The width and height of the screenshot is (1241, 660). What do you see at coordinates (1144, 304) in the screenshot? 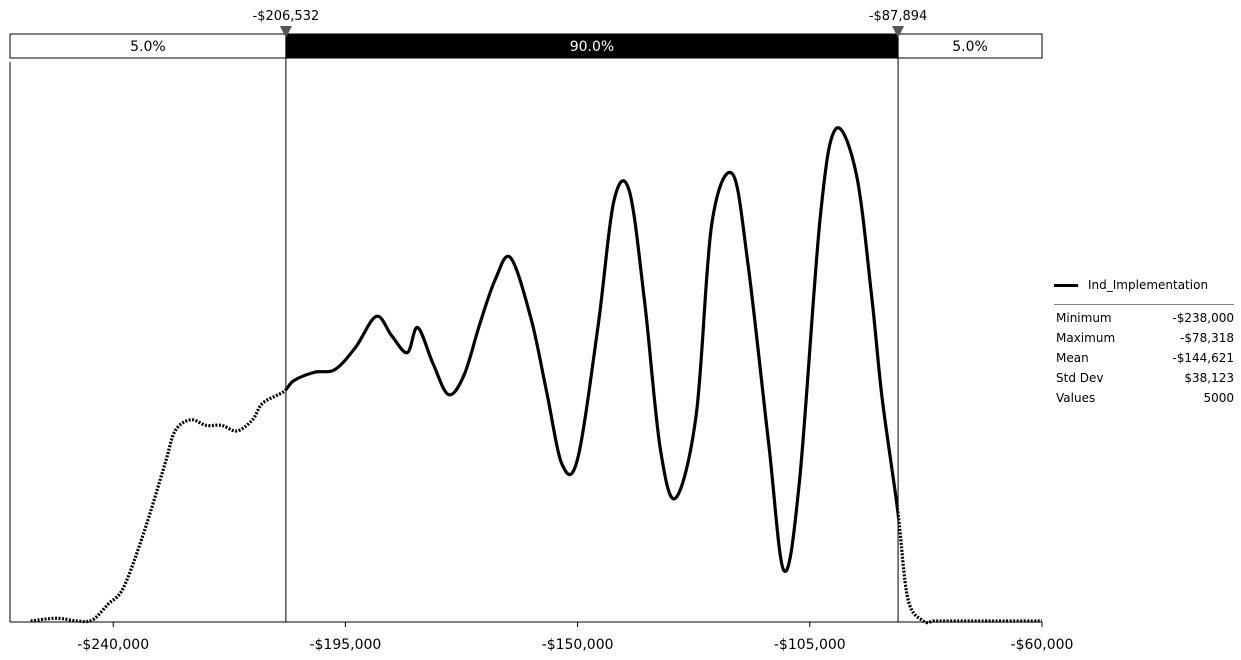
I see `legend-divider` at bounding box center [1144, 304].